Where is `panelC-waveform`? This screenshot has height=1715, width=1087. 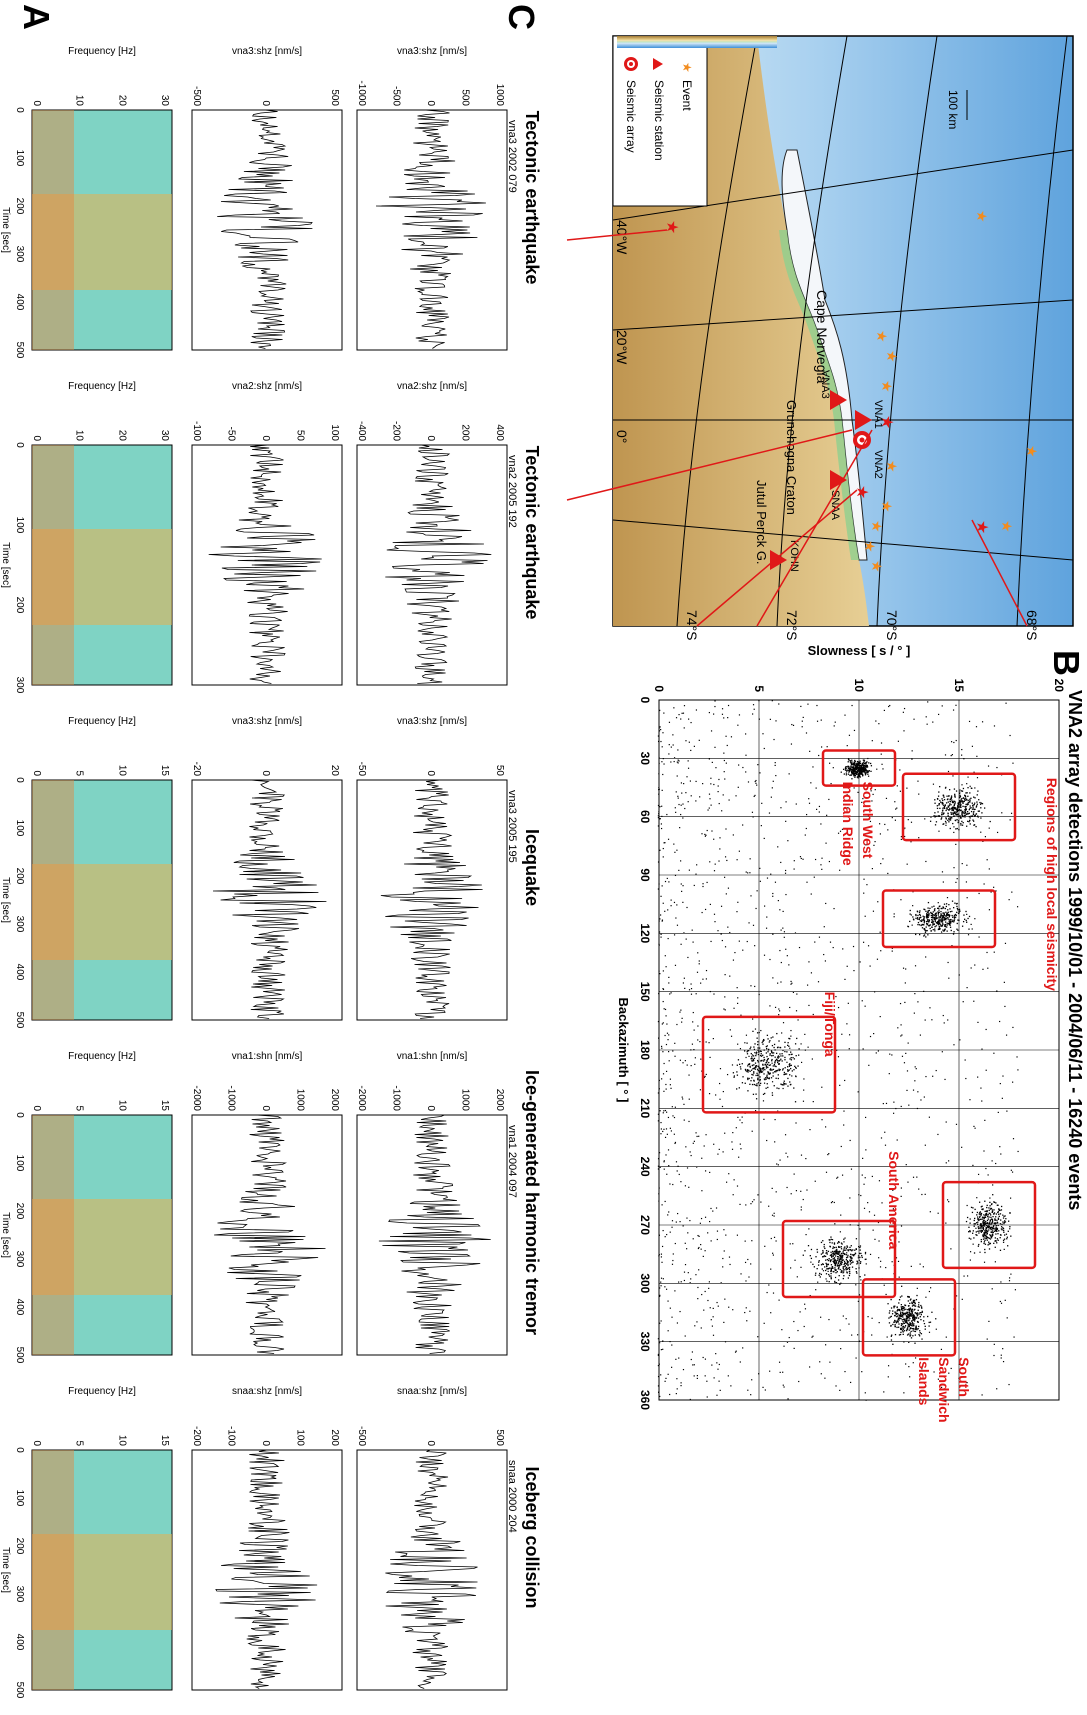 panelC-waveform is located at coordinates (431, 1569).